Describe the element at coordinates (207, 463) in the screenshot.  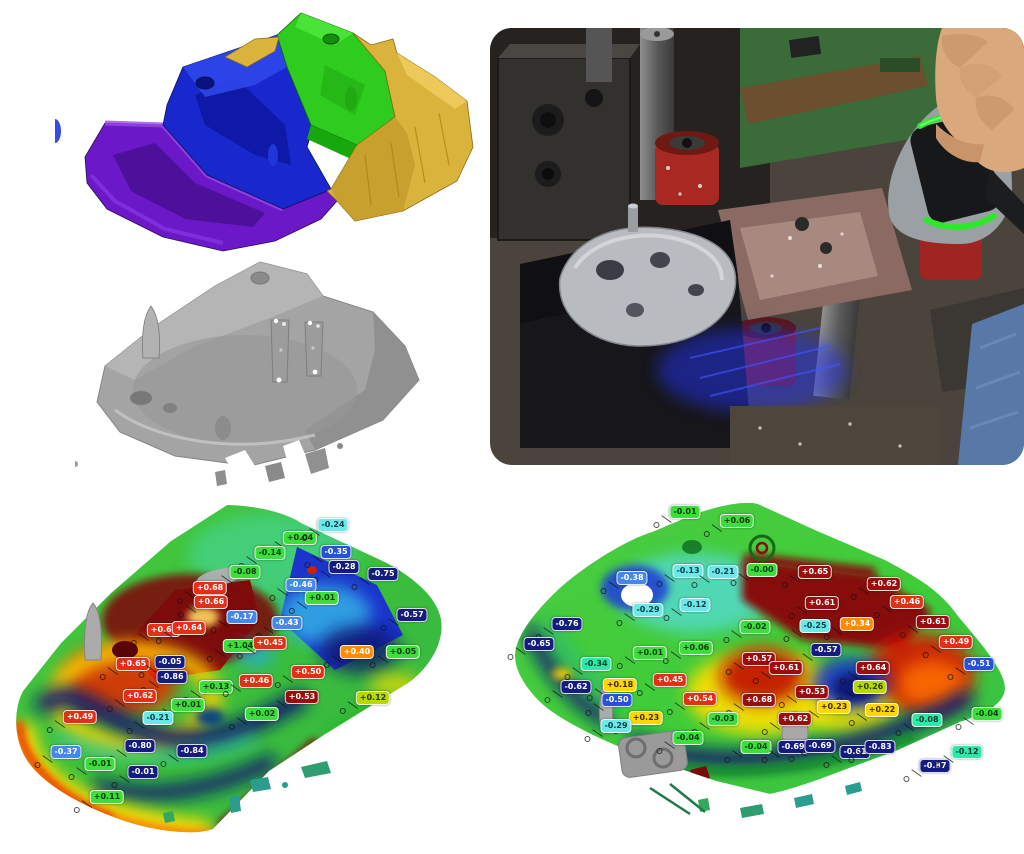
I see `scan-noise-fragments` at that location.